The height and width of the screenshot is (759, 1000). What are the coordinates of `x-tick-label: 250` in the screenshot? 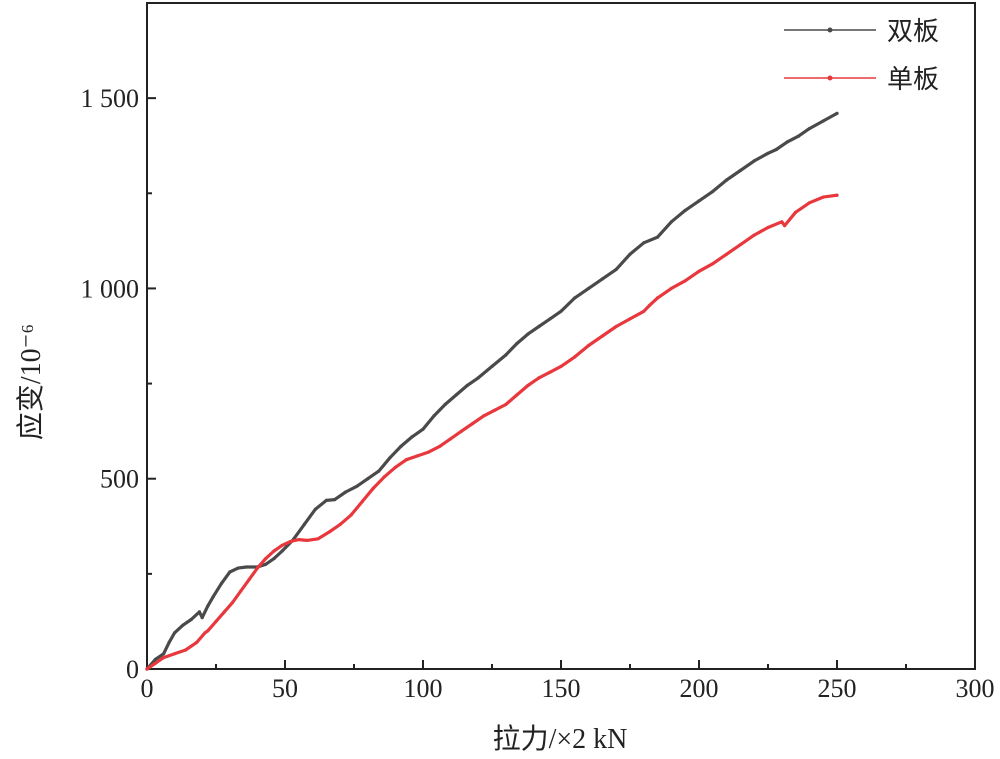 It's located at (837, 688).